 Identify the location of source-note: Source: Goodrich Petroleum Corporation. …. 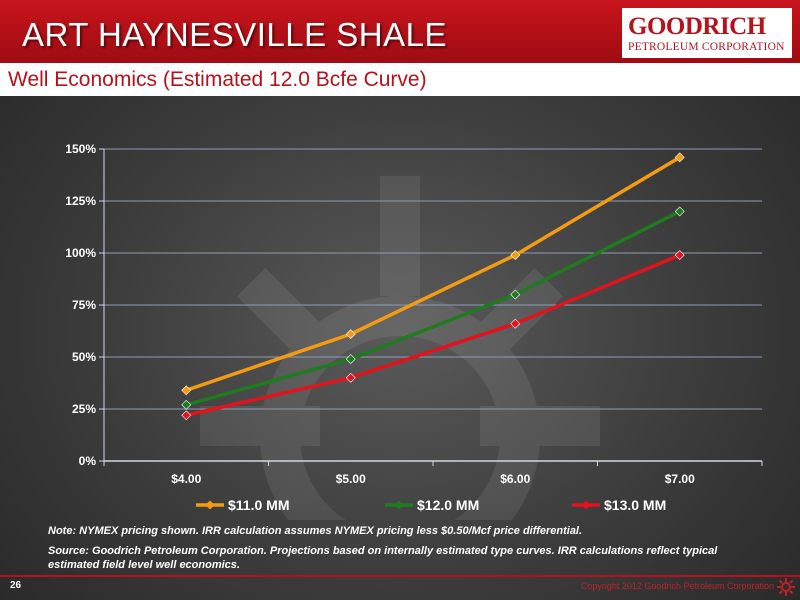
(383, 558).